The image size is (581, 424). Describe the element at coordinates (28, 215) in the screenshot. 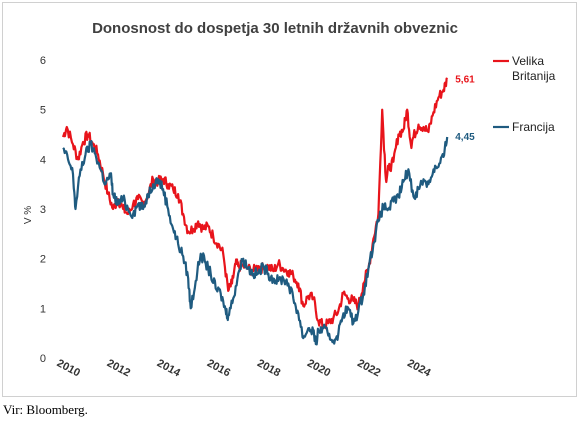

I see `y-axis-label: V %` at that location.